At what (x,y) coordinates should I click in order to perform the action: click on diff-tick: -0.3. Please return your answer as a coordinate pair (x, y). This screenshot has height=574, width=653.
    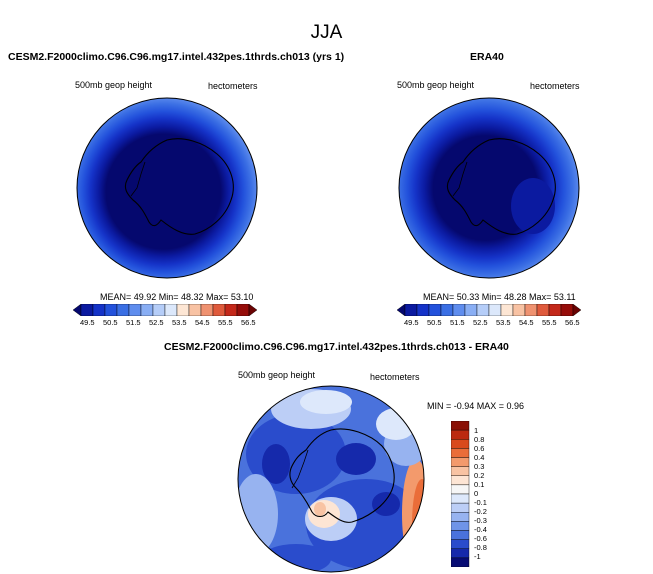
    Looking at the image, I should click on (480, 520).